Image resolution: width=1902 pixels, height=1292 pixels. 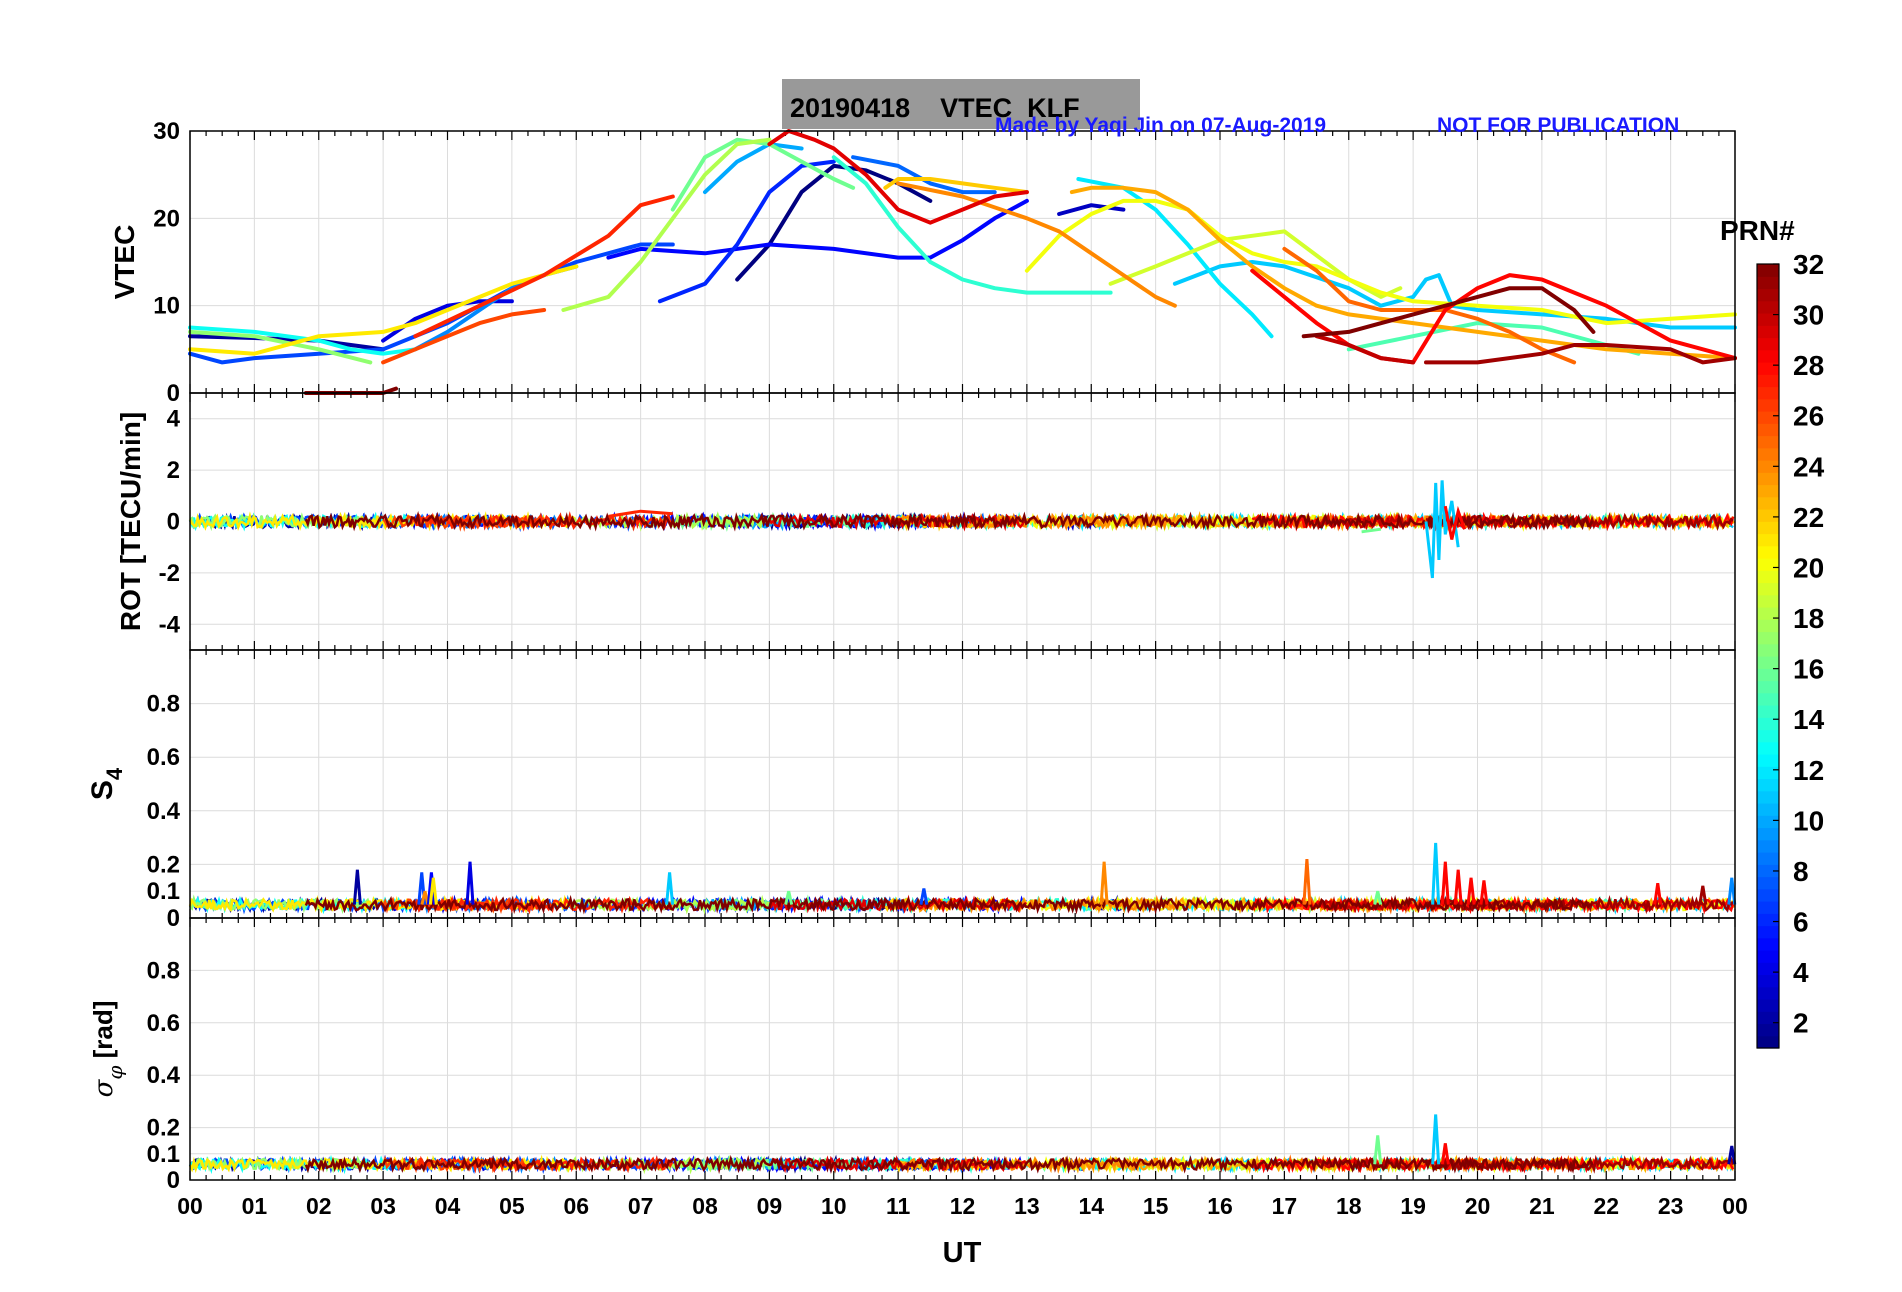 What do you see at coordinates (898, 1206) in the screenshot?
I see `x-tick-label: 11` at bounding box center [898, 1206].